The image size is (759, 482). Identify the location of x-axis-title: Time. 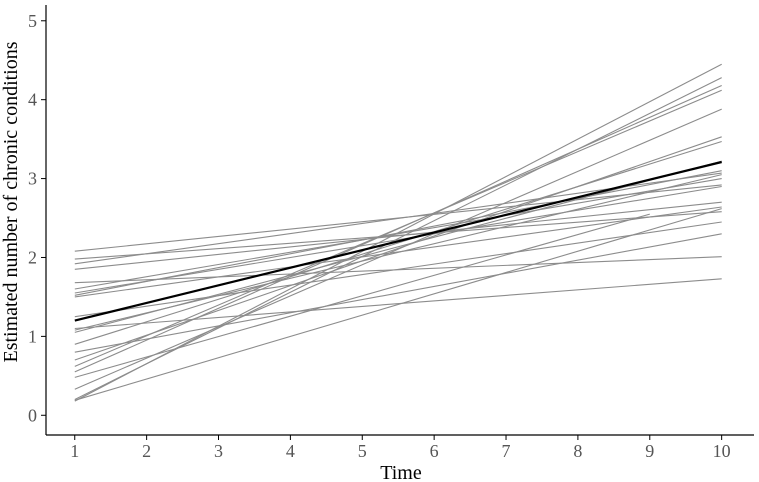
(401, 472).